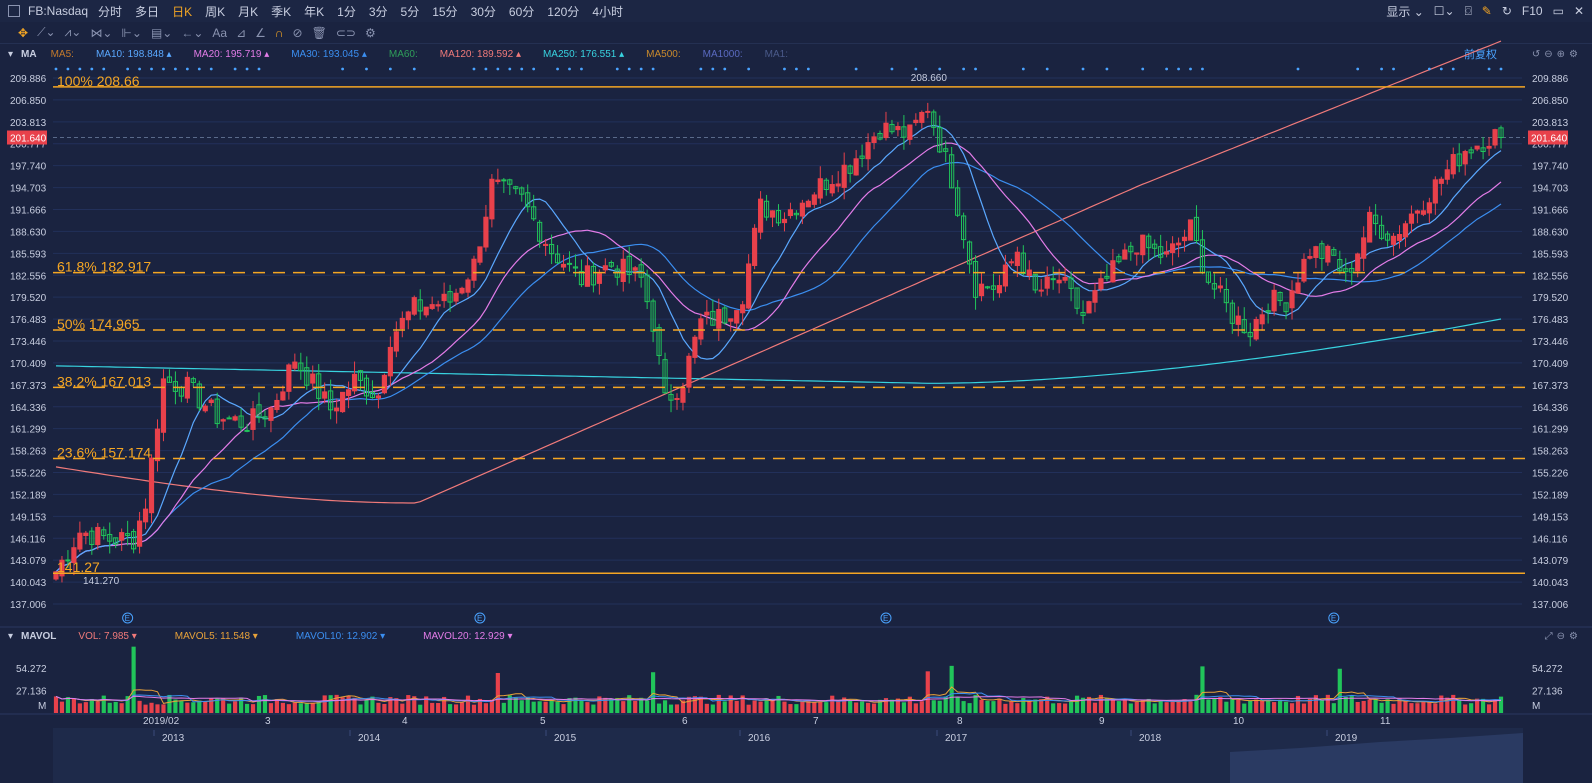  I want to click on display-menu: 显示 ⌄, so click(1405, 11).